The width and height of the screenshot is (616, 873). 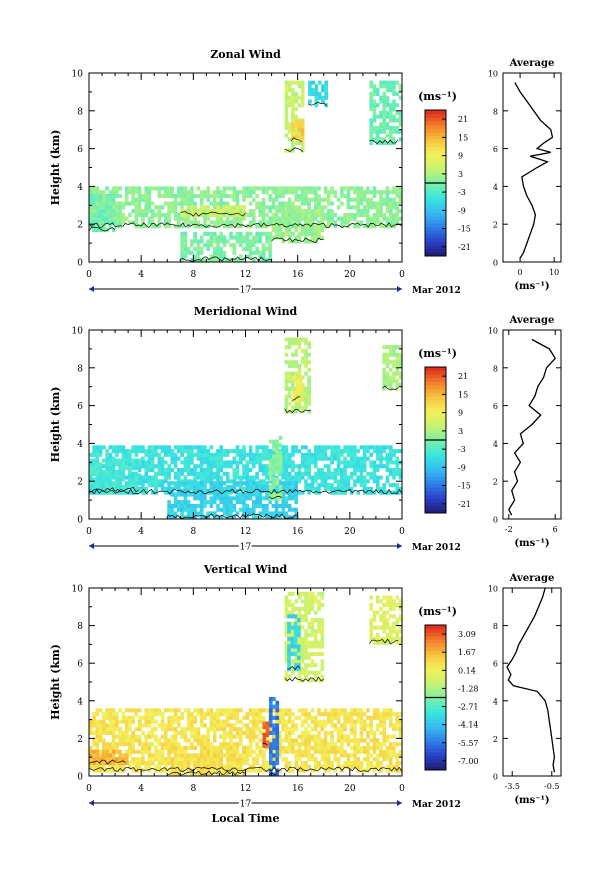 What do you see at coordinates (91, 546) in the screenshot?
I see `day-bar-arrow` at bounding box center [91, 546].